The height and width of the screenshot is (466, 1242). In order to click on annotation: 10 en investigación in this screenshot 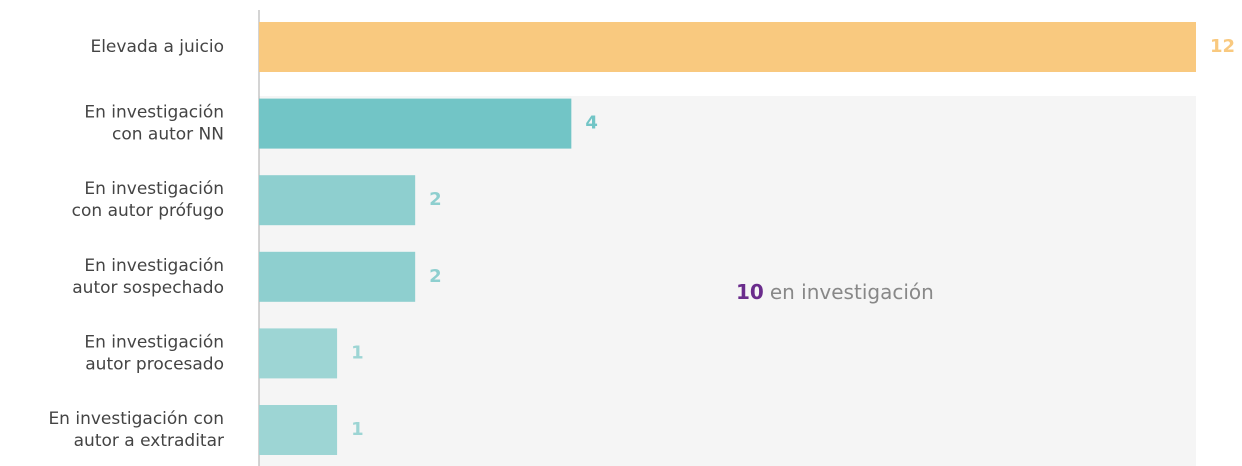, I will do `click(835, 292)`.